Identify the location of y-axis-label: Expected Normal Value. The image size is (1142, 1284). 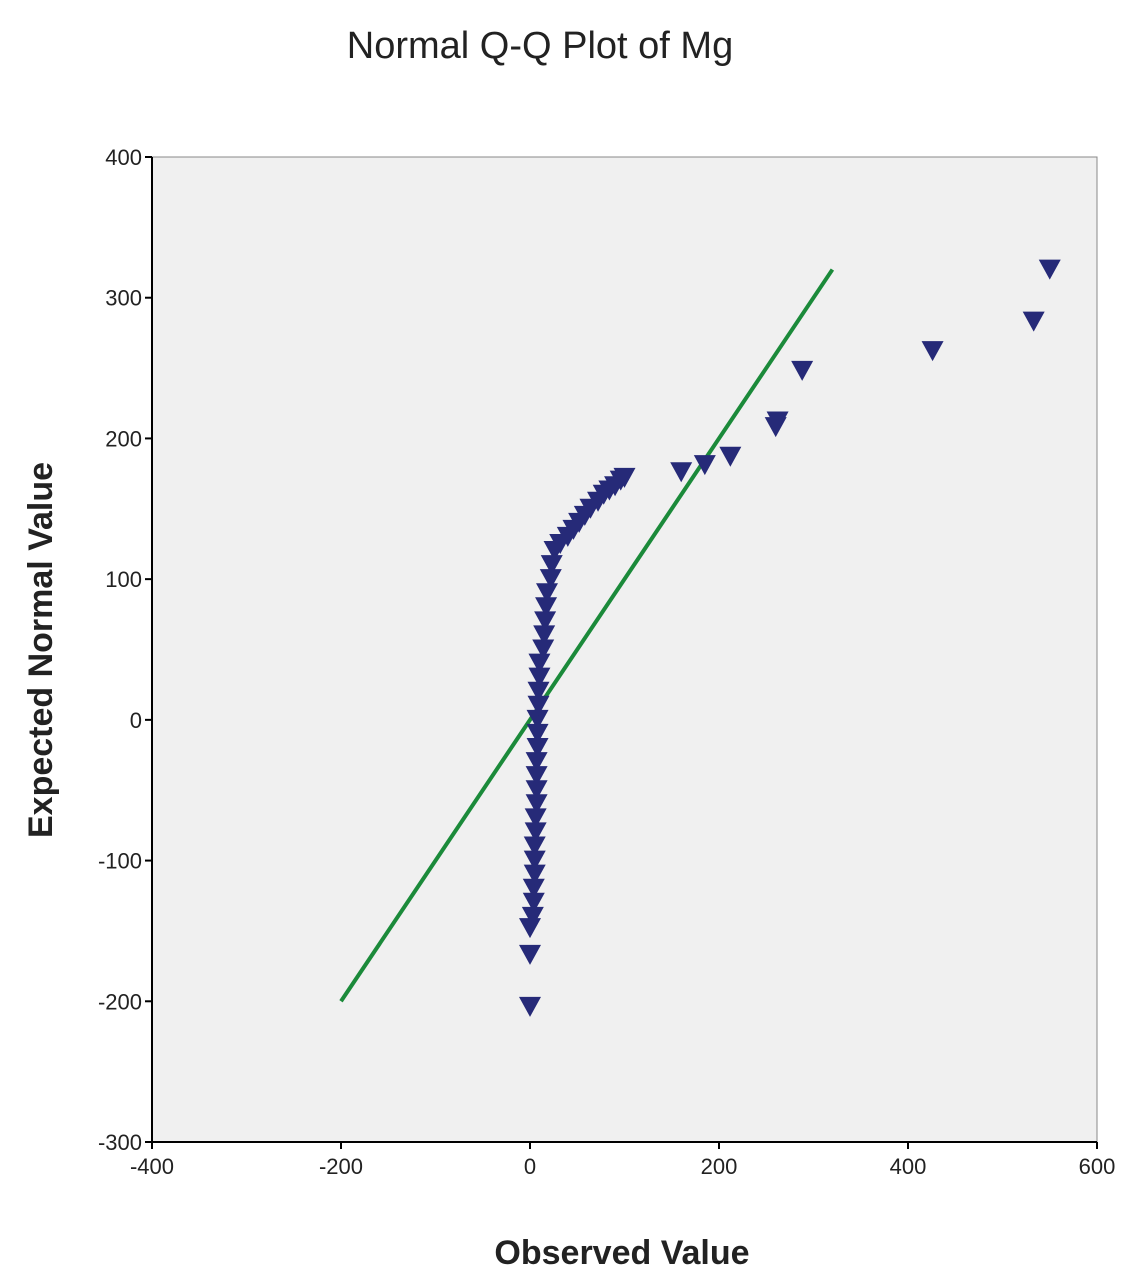
(41, 650).